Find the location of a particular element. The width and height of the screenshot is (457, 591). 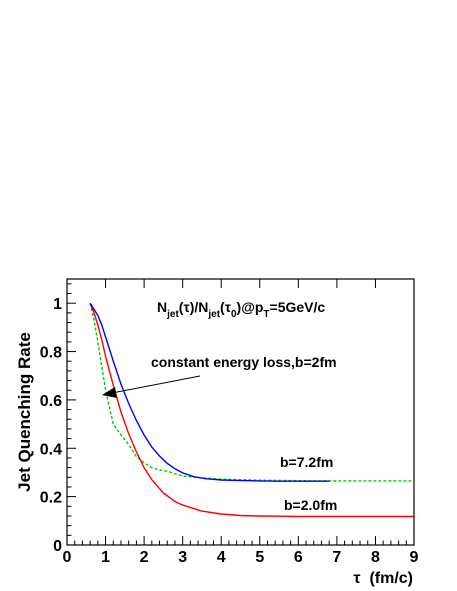

x-tick-label: 8 is located at coordinates (375, 557).